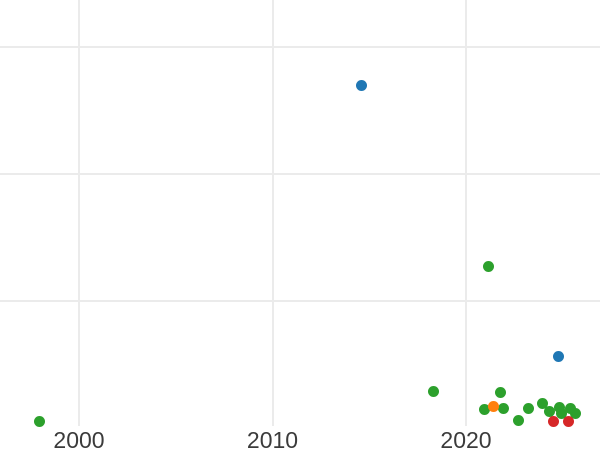  What do you see at coordinates (466, 438) in the screenshot?
I see `x-tick-label: 2020` at bounding box center [466, 438].